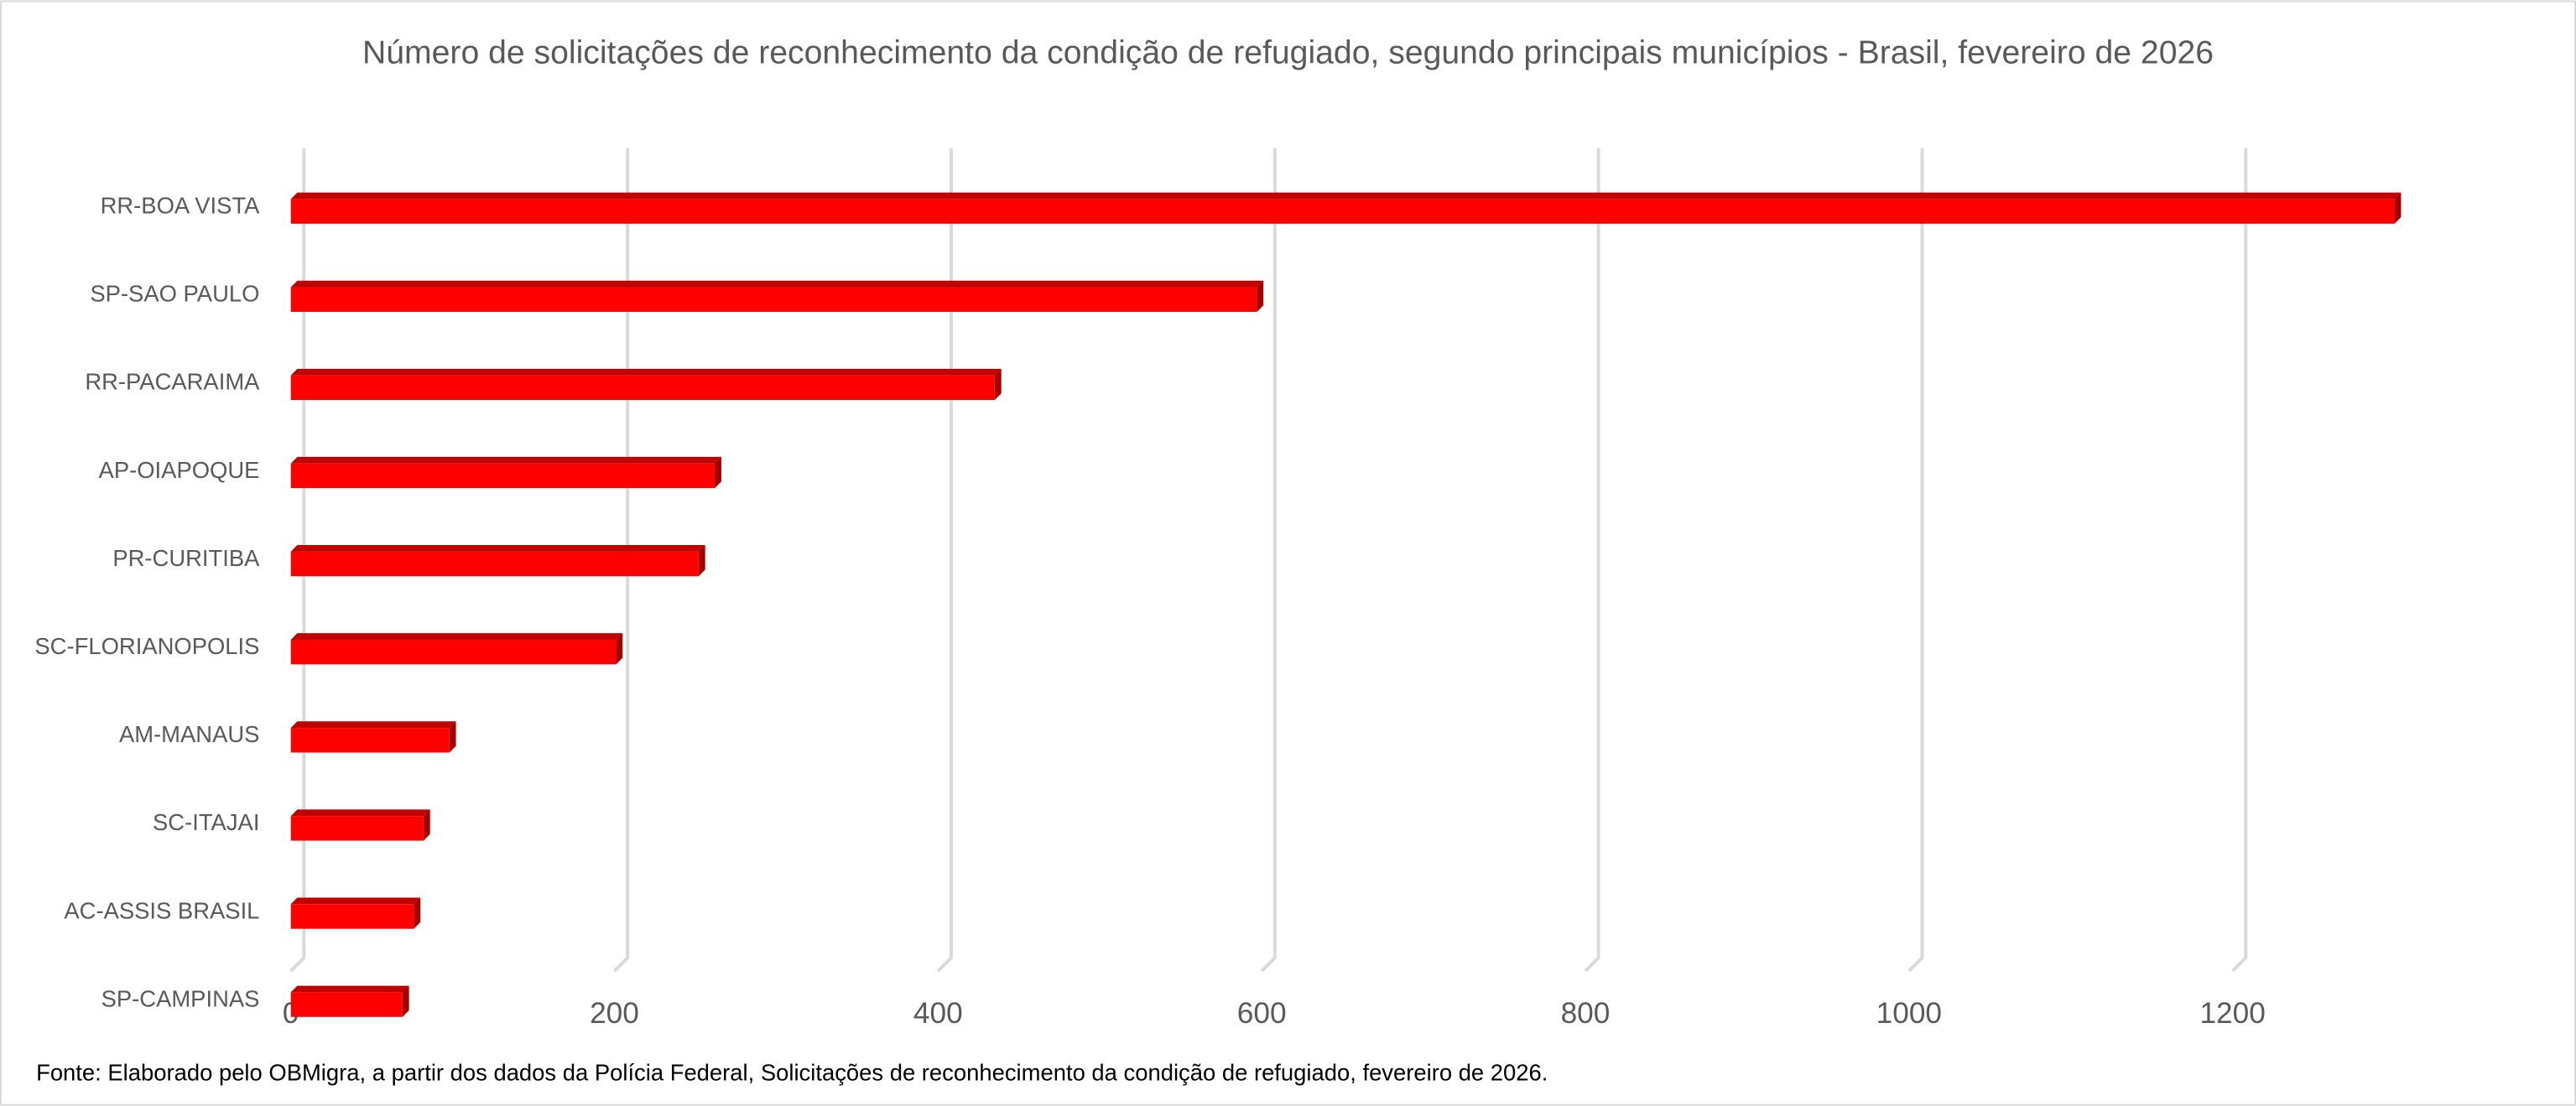 Image resolution: width=2576 pixels, height=1106 pixels. What do you see at coordinates (938, 1014) in the screenshot?
I see `x-tick-label: 400` at bounding box center [938, 1014].